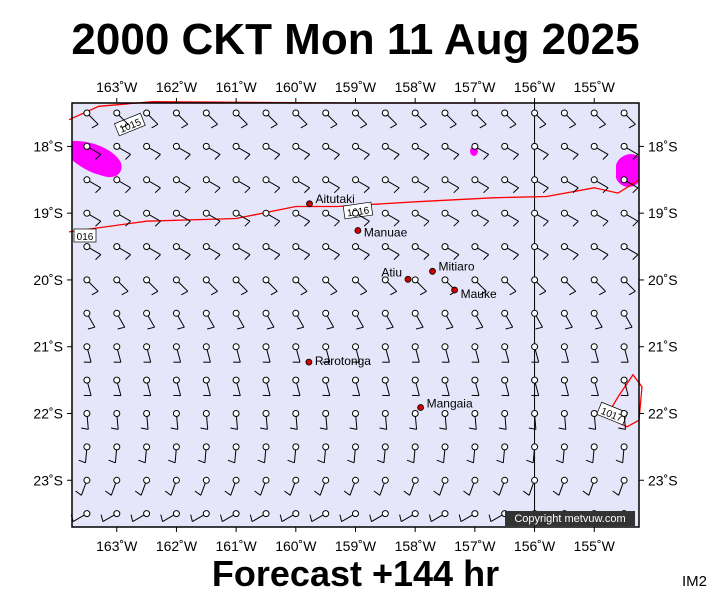  I want to click on isobar-label-box, so click(358, 210).